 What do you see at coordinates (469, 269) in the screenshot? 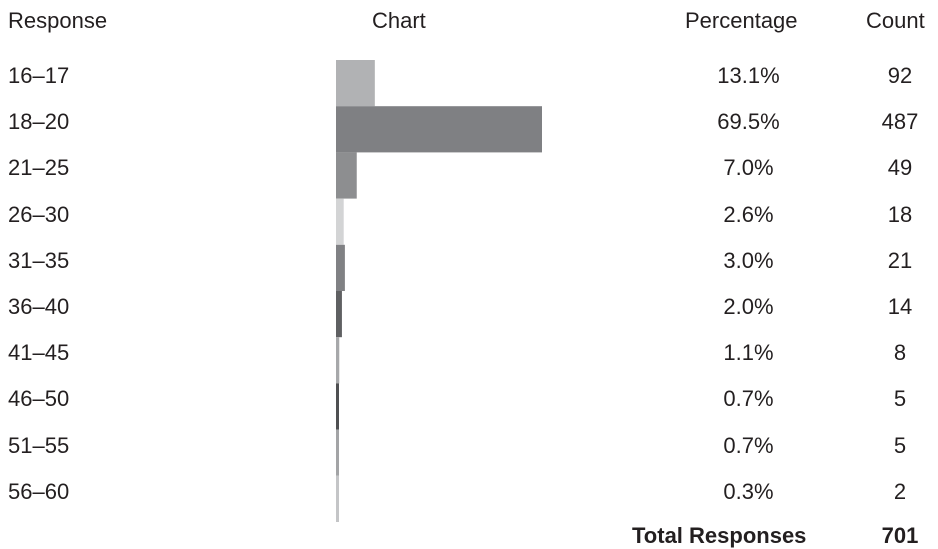
I see `table-row: 31–35 3.0% 21` at bounding box center [469, 269].